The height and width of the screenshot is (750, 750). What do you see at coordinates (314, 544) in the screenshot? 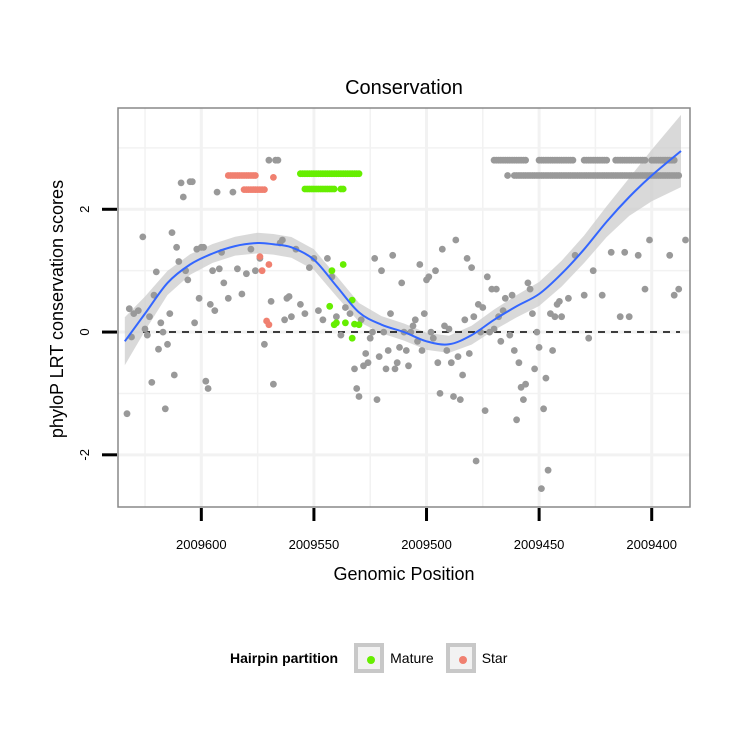
I see `x-tick-label: 2009550` at bounding box center [314, 544].